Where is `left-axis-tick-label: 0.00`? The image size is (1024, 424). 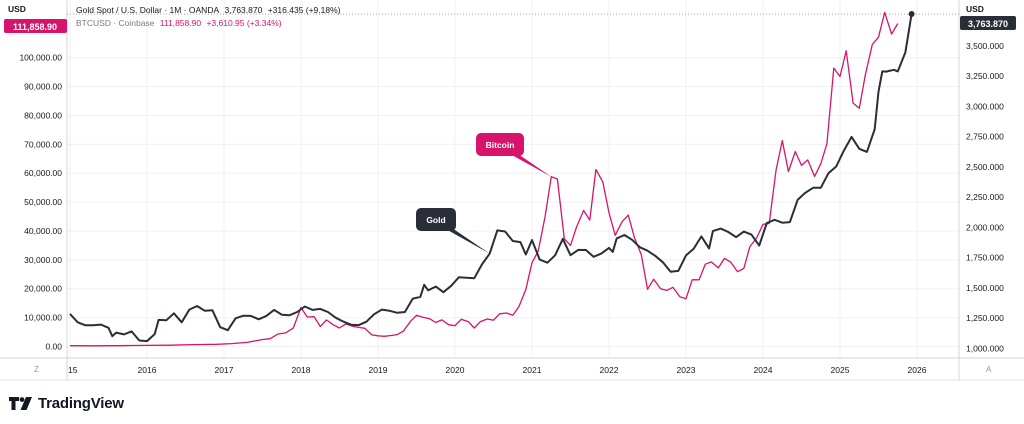 left-axis-tick-label: 0.00 is located at coordinates (53, 346).